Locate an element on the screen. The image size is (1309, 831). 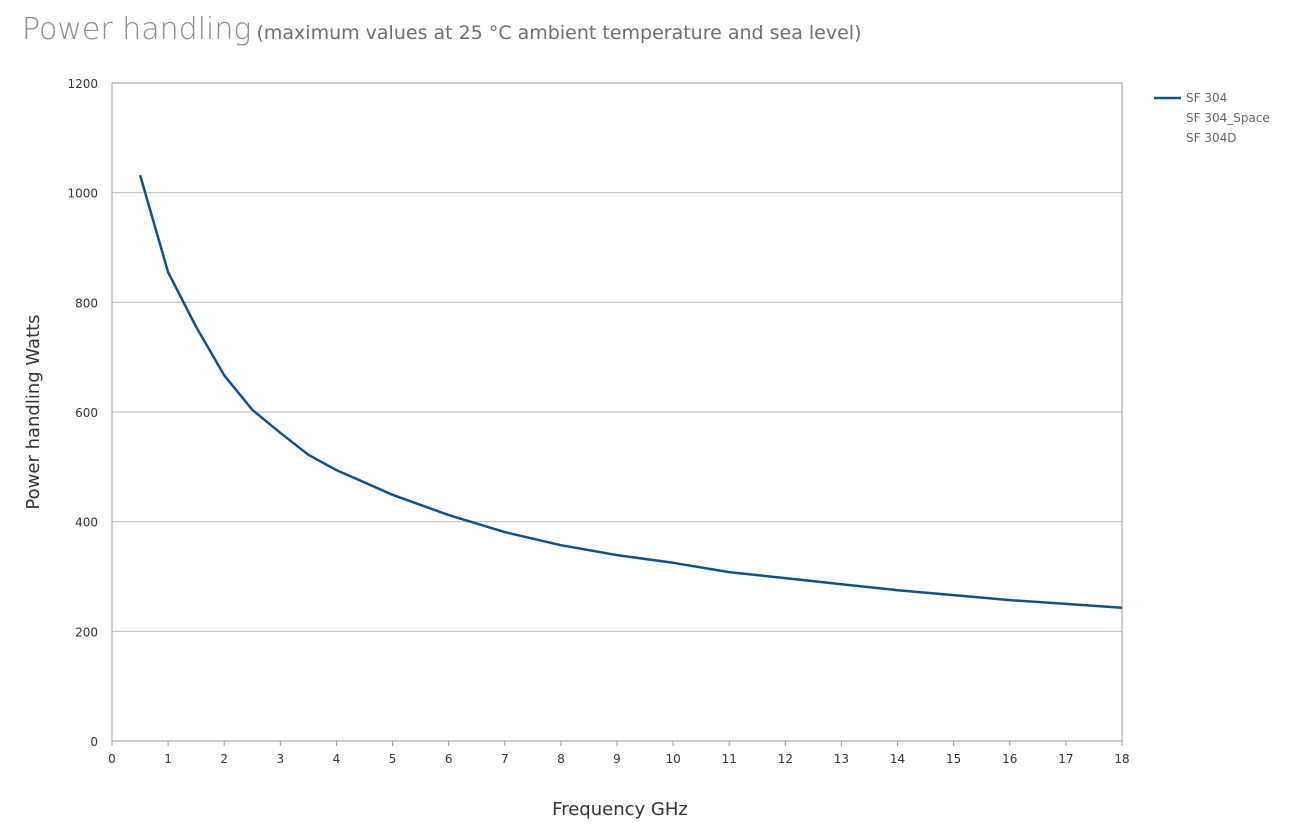
legend-item: SF 304_Space is located at coordinates (1228, 118).